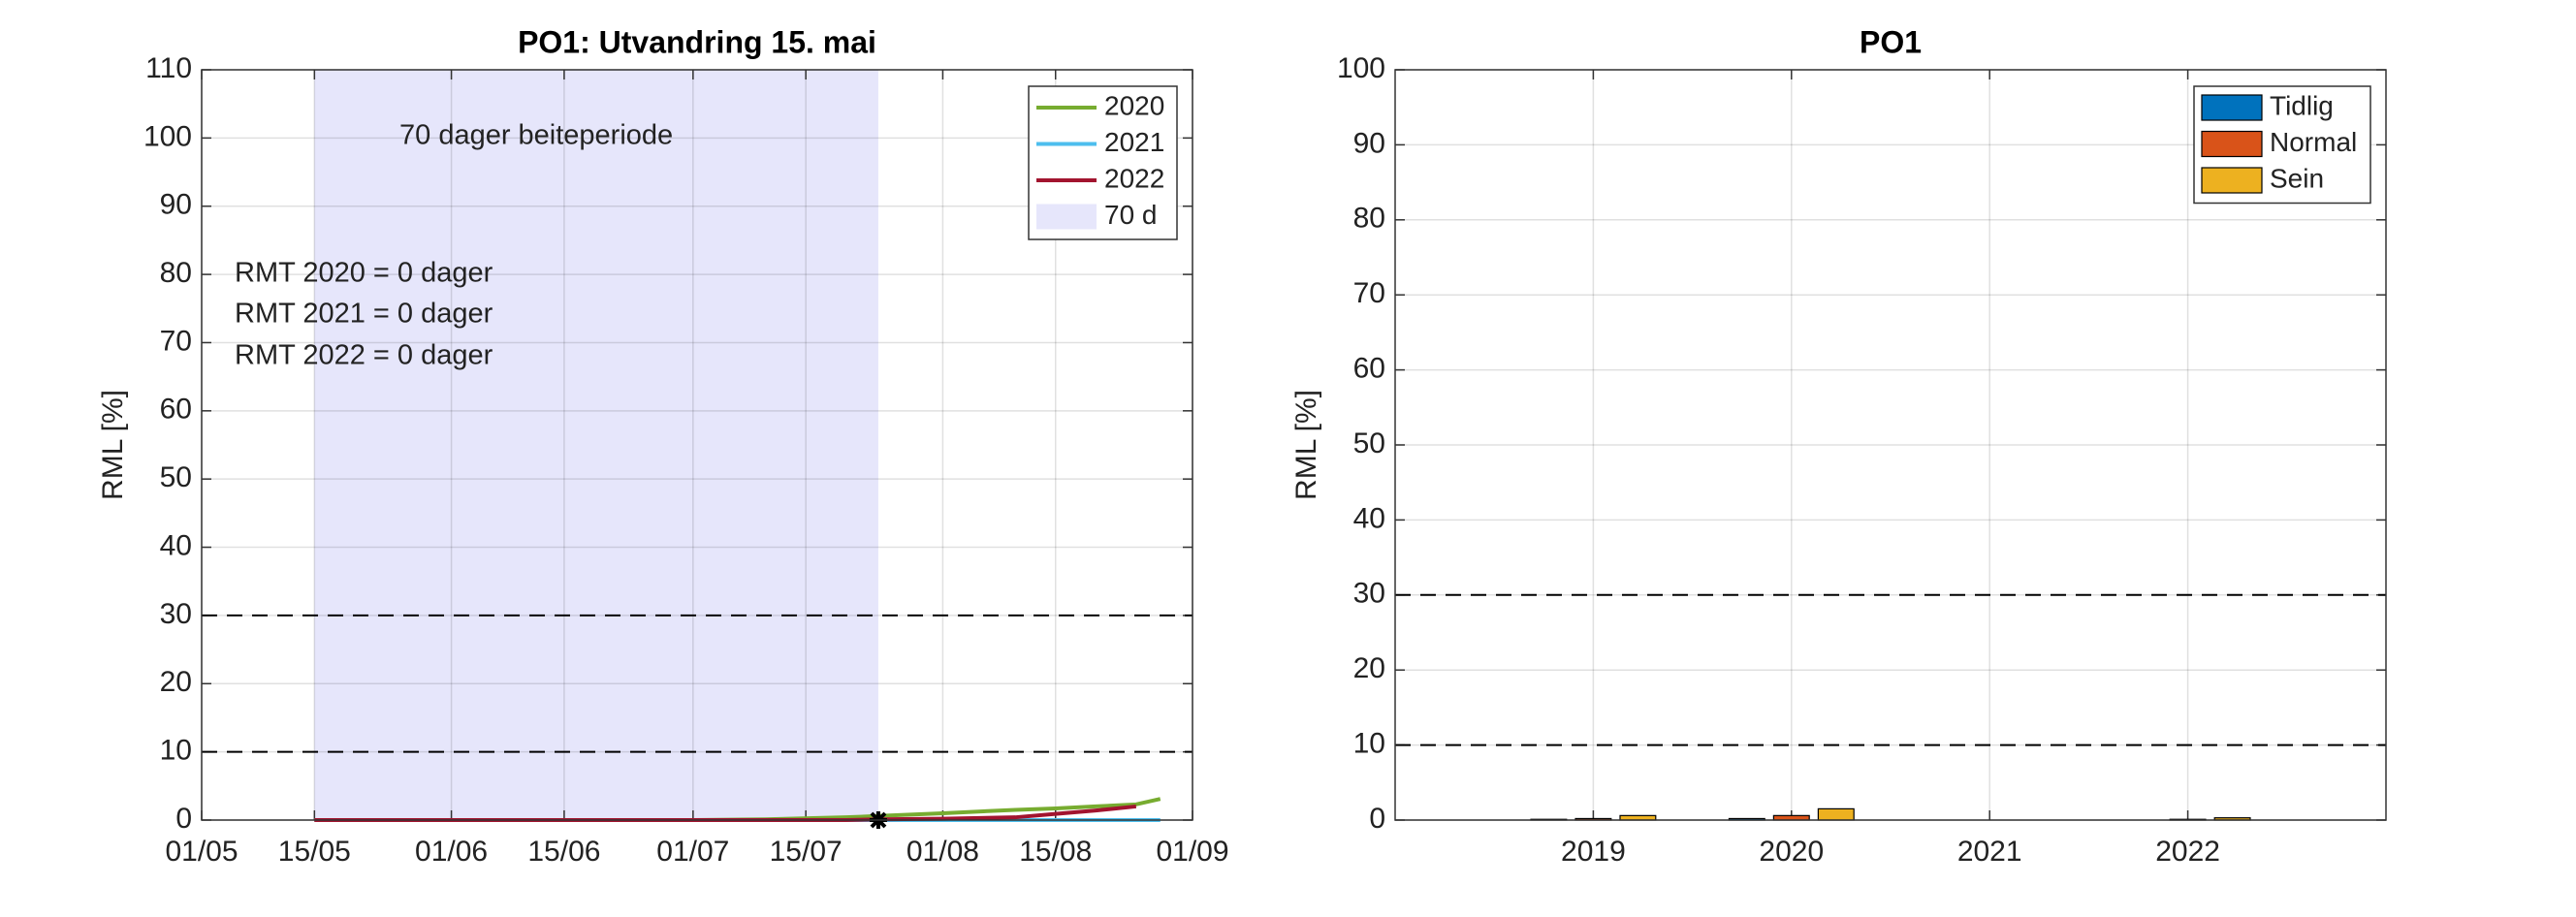  Describe the element at coordinates (2297, 178) in the screenshot. I see `legend-label: Sein` at that location.